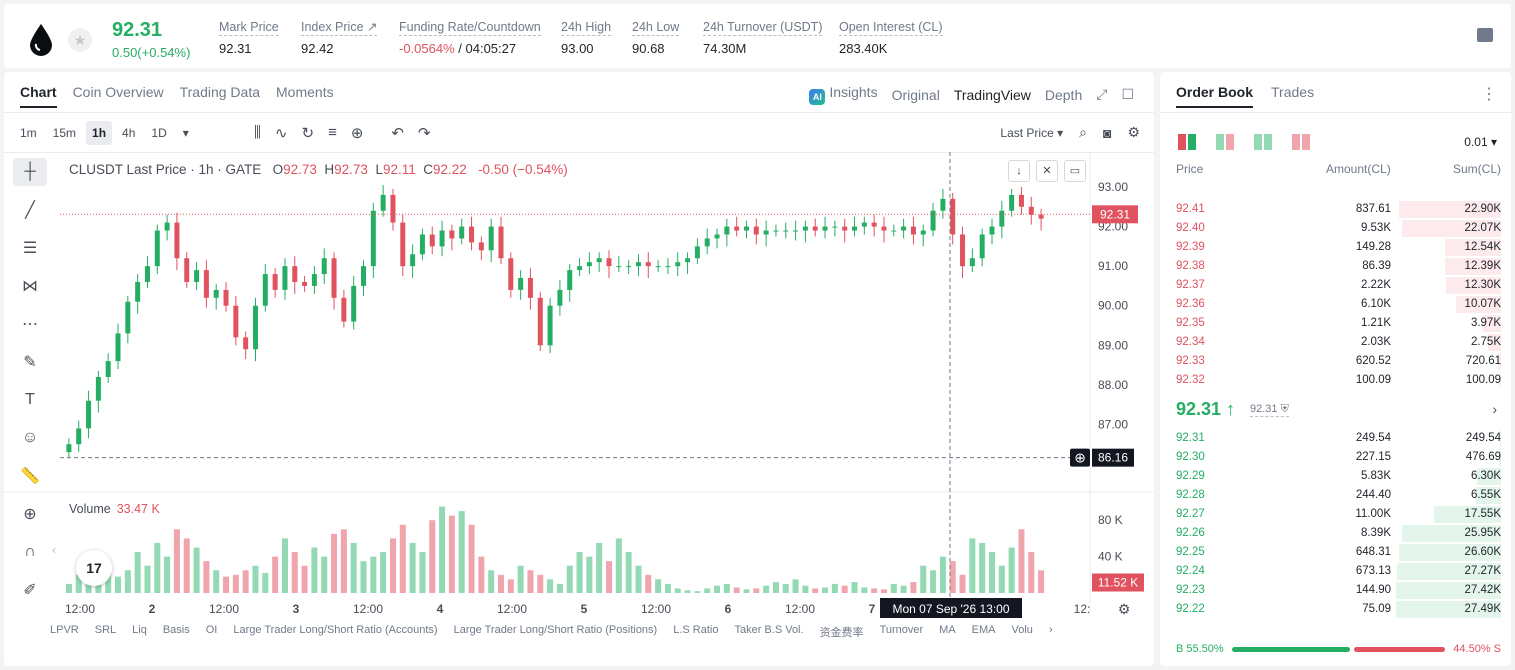  What do you see at coordinates (696, 630) in the screenshot?
I see `indicator-item: L.S Ratio` at bounding box center [696, 630].